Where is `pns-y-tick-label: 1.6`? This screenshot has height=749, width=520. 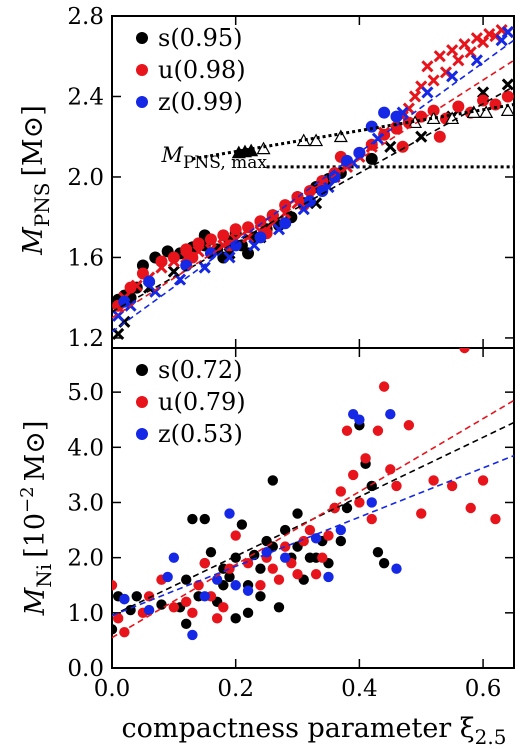 pns-y-tick-label: 1.6 is located at coordinates (85, 258).